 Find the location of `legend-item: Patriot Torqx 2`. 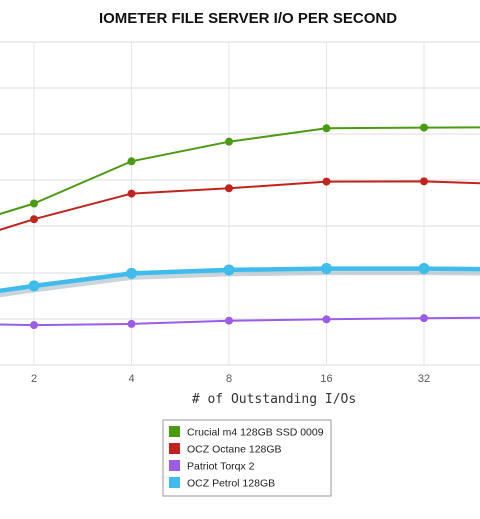

legend-item: Patriot Torqx 2 is located at coordinates (212, 466).